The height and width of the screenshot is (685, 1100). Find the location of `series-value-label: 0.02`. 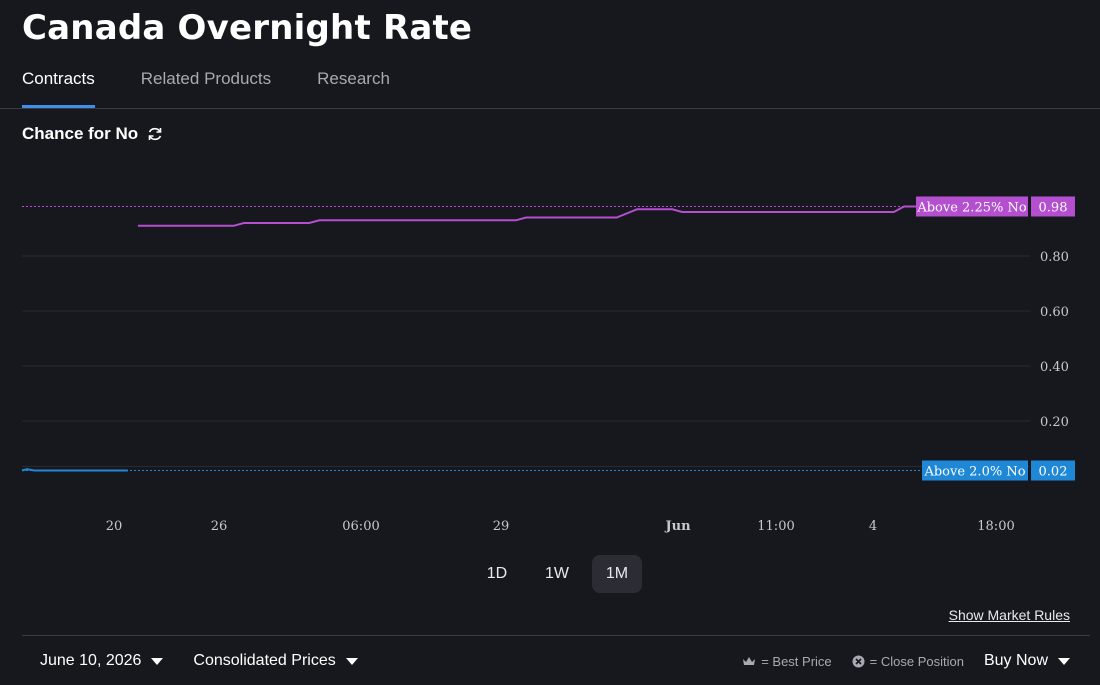

series-value-label: 0.02 is located at coordinates (1053, 472).